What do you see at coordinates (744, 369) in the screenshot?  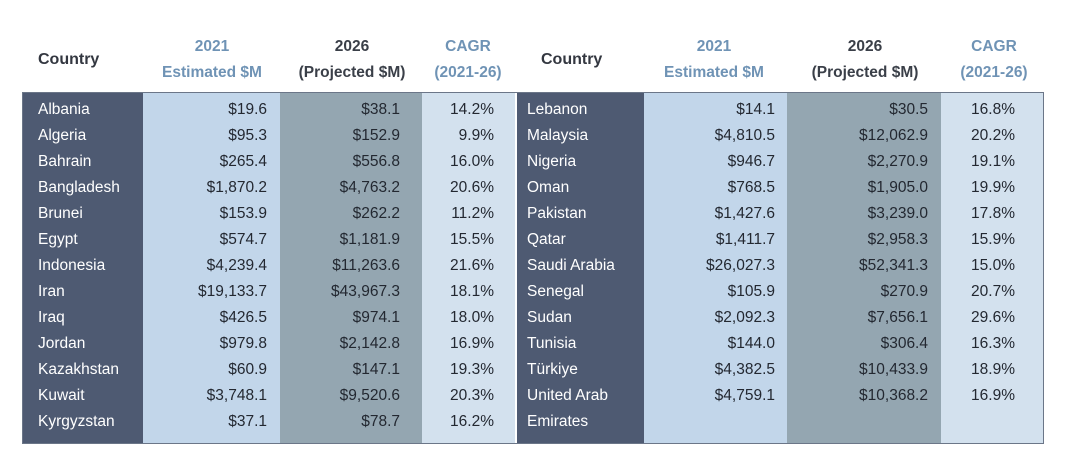 I see `estimated-2021-cell: $4,382.5` at bounding box center [744, 369].